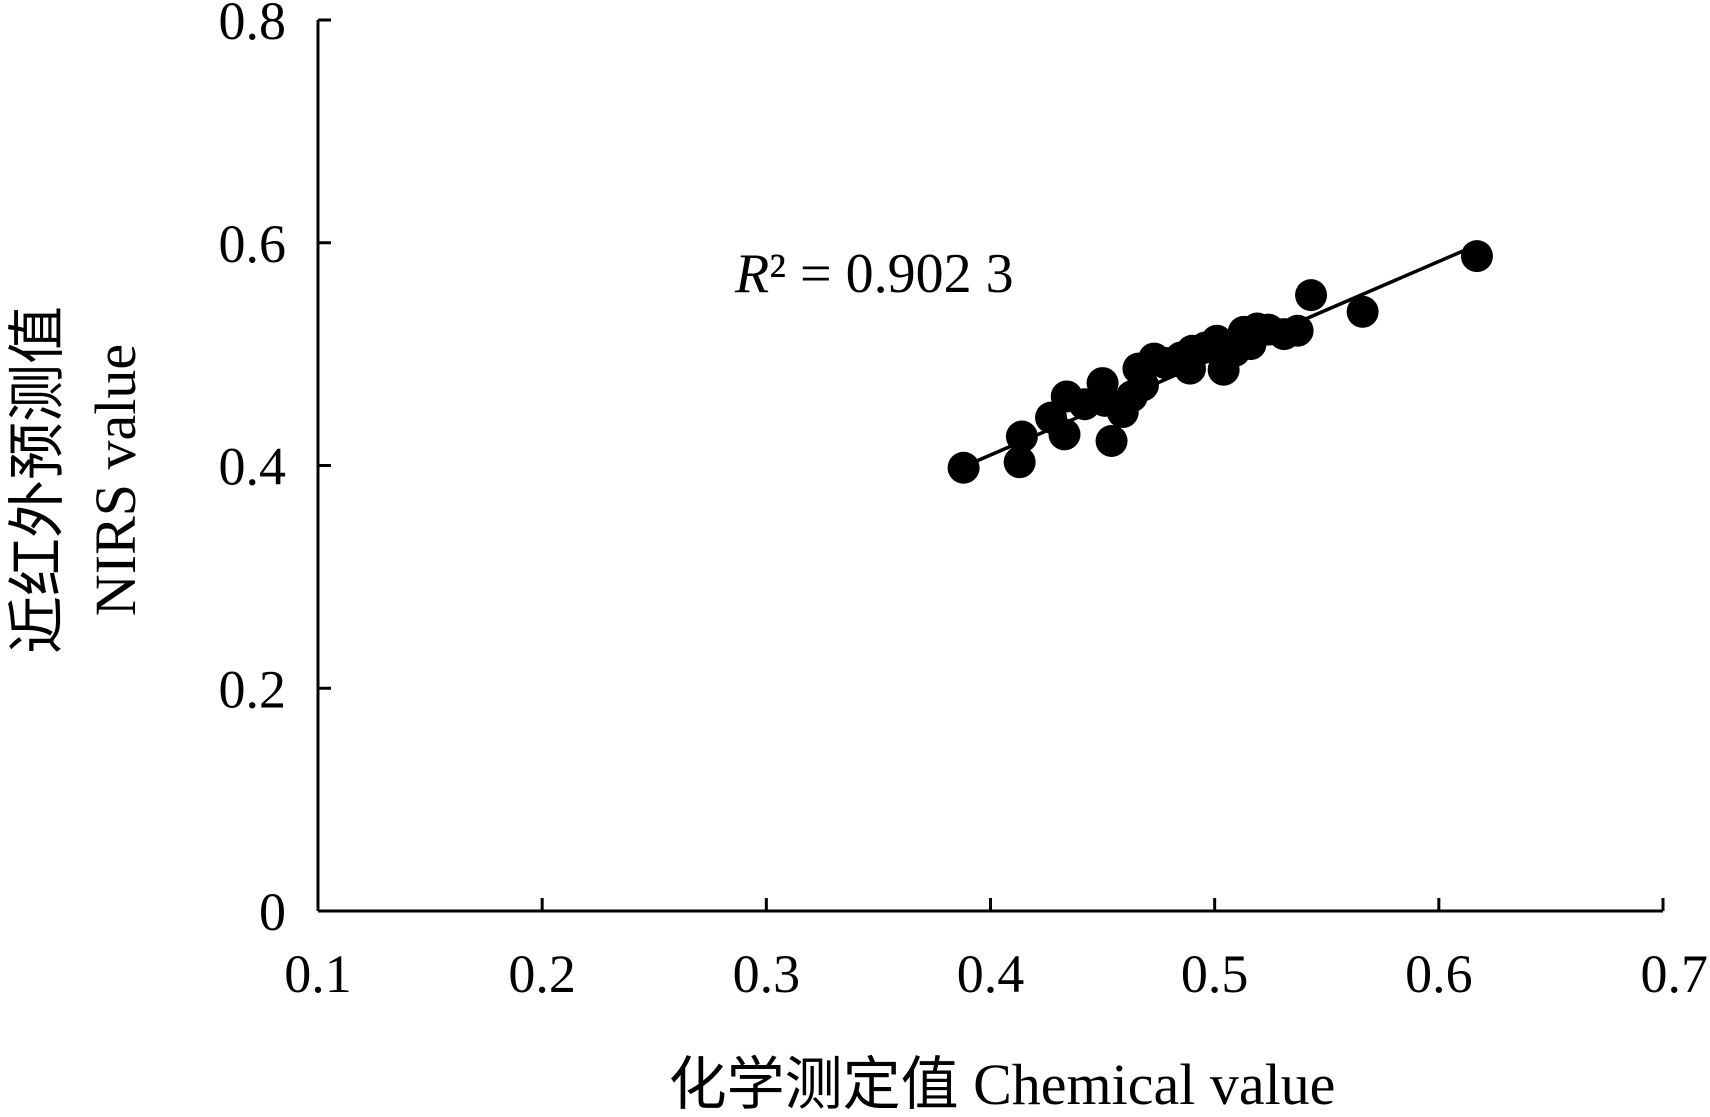 The image size is (1710, 1117). What do you see at coordinates (253, 467) in the screenshot?
I see `y-tick-label: 0.4` at bounding box center [253, 467].